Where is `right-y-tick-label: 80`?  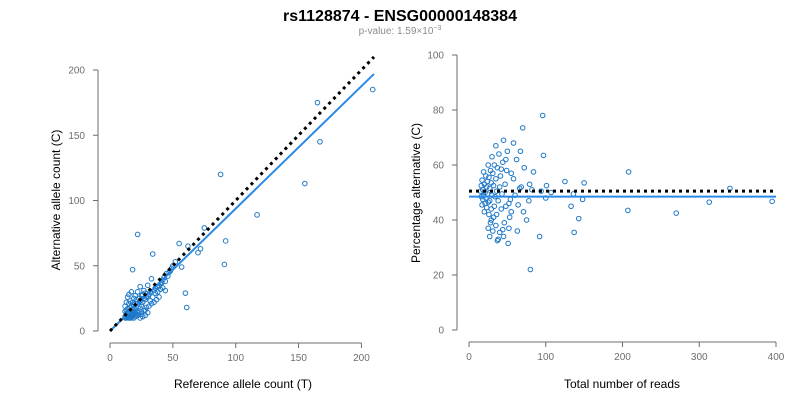 right-y-tick-label: 80 is located at coordinates (439, 111).